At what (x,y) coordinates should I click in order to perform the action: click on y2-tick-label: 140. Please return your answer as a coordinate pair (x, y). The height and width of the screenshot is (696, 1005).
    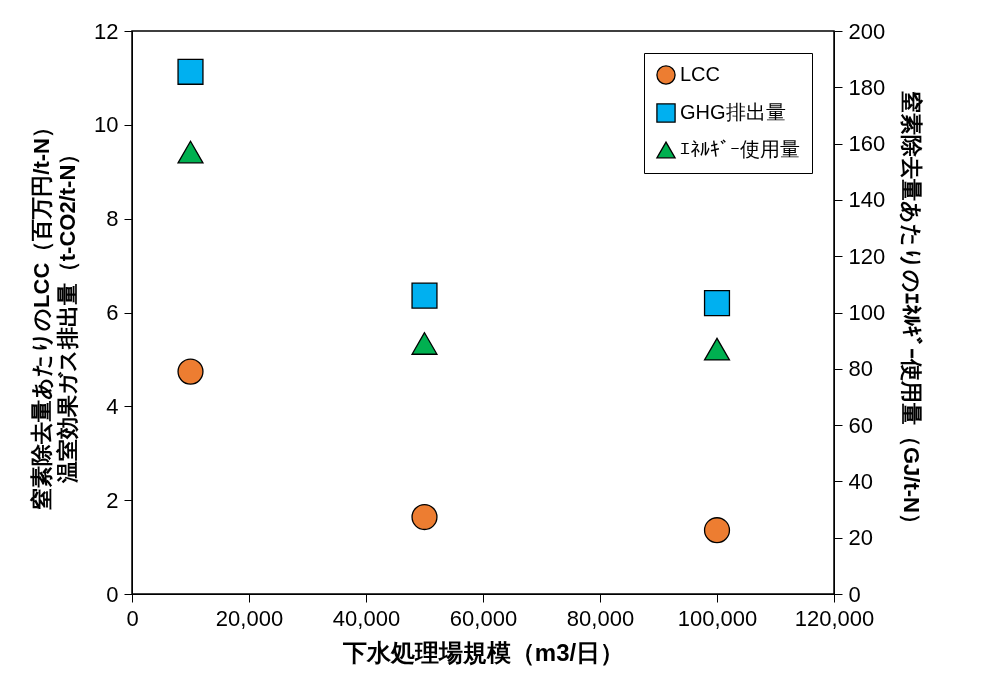
    Looking at the image, I should click on (867, 200).